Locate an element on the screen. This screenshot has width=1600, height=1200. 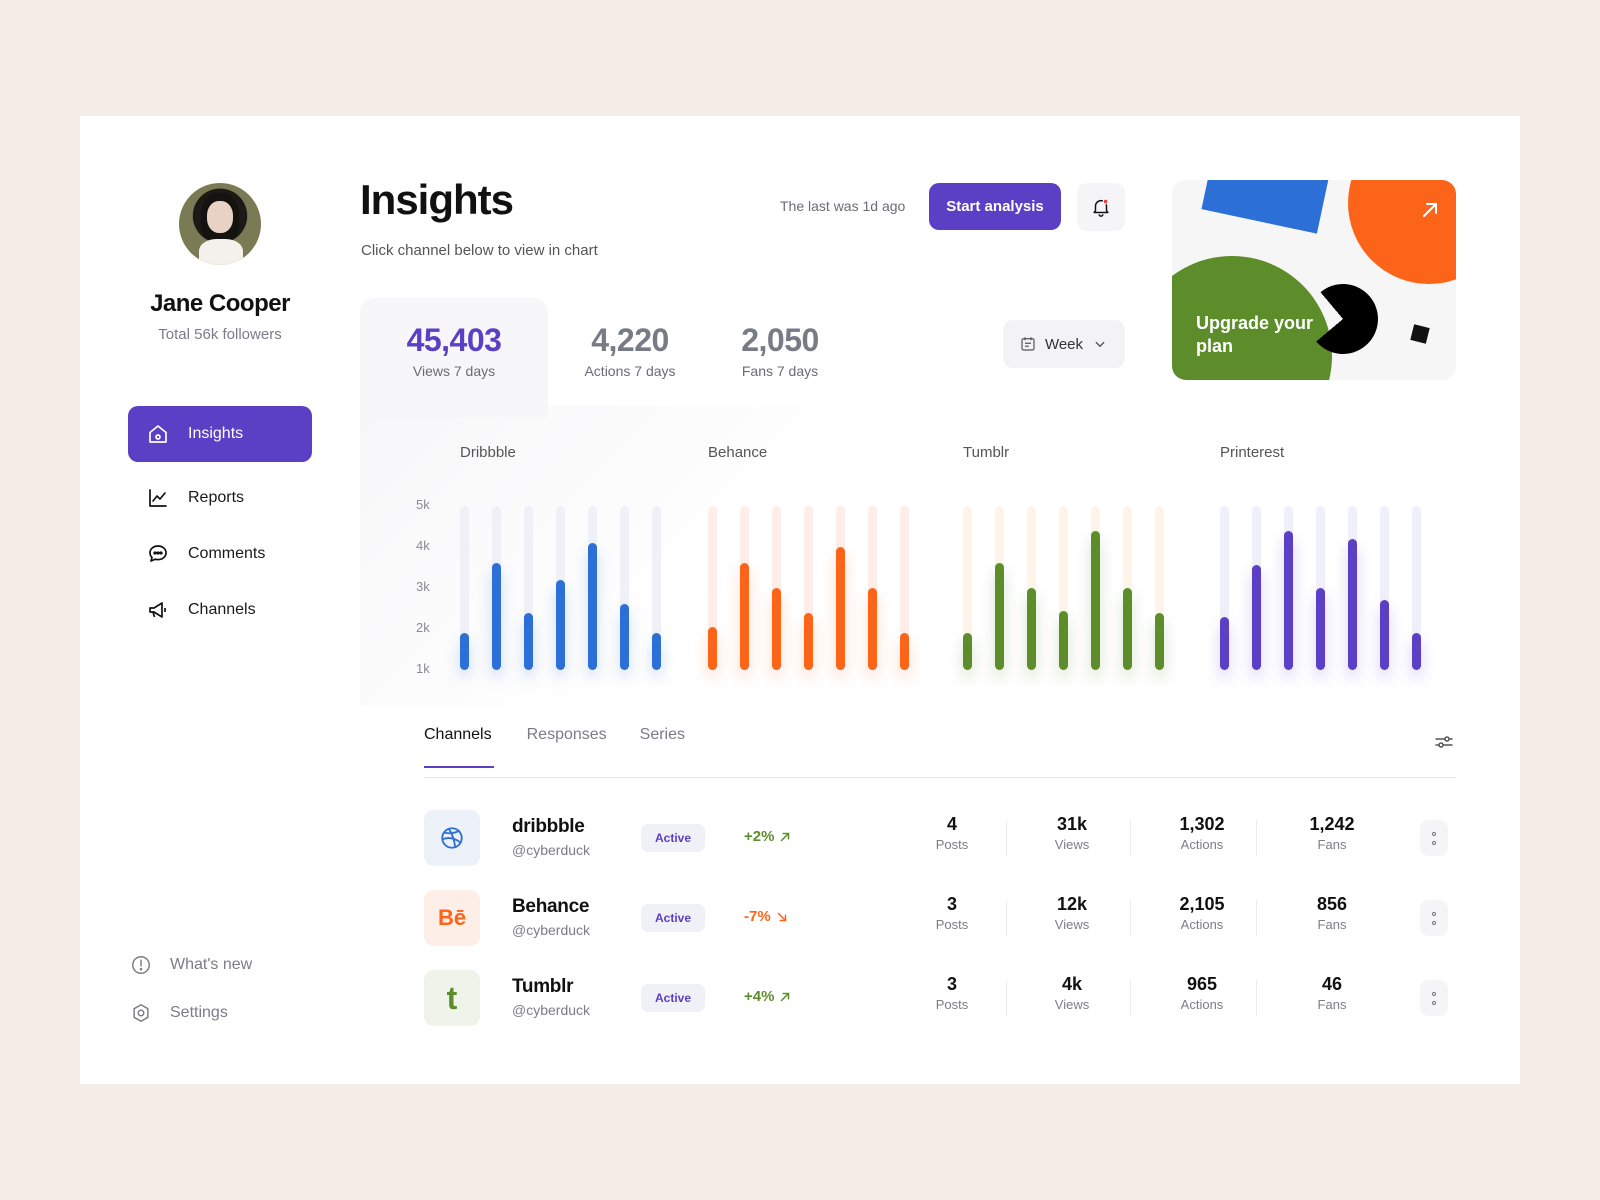
stat-fans: 2,050 Fans 7 days is located at coordinates (780, 350).